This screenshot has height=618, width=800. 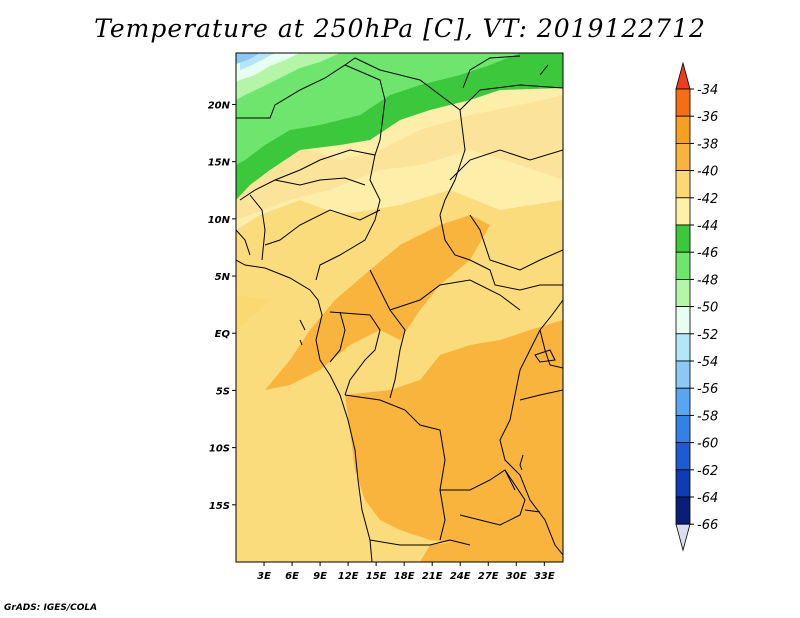 I want to click on colorbar-label: -40, so click(x=707, y=172).